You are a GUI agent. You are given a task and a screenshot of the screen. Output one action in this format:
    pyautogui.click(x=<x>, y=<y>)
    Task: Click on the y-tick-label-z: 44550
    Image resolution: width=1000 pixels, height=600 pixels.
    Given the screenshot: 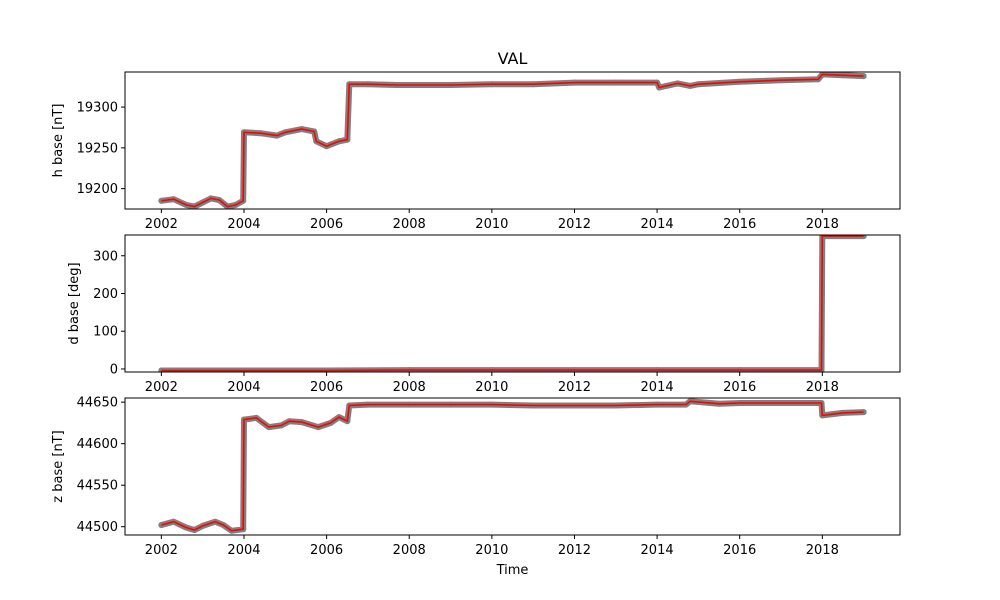 What is the action you would take?
    pyautogui.click(x=97, y=486)
    